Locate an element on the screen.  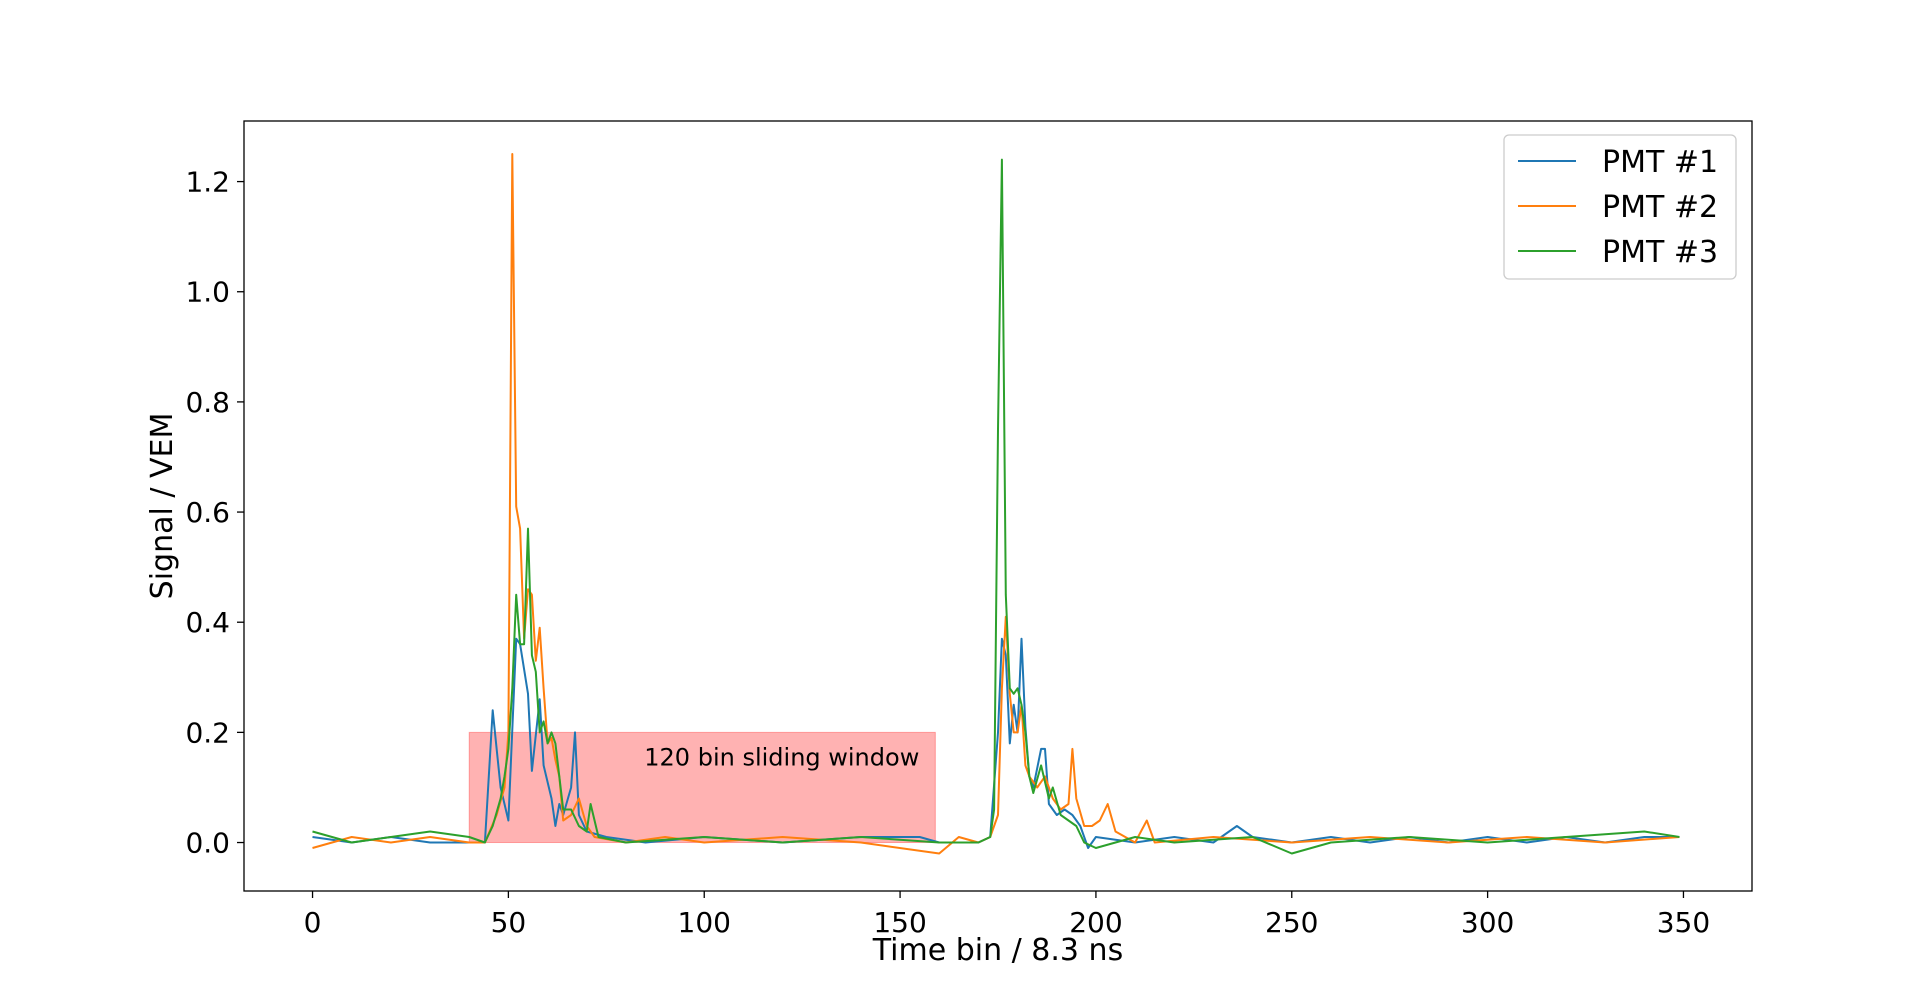
y-tick-label: 0.2 is located at coordinates (207, 732).